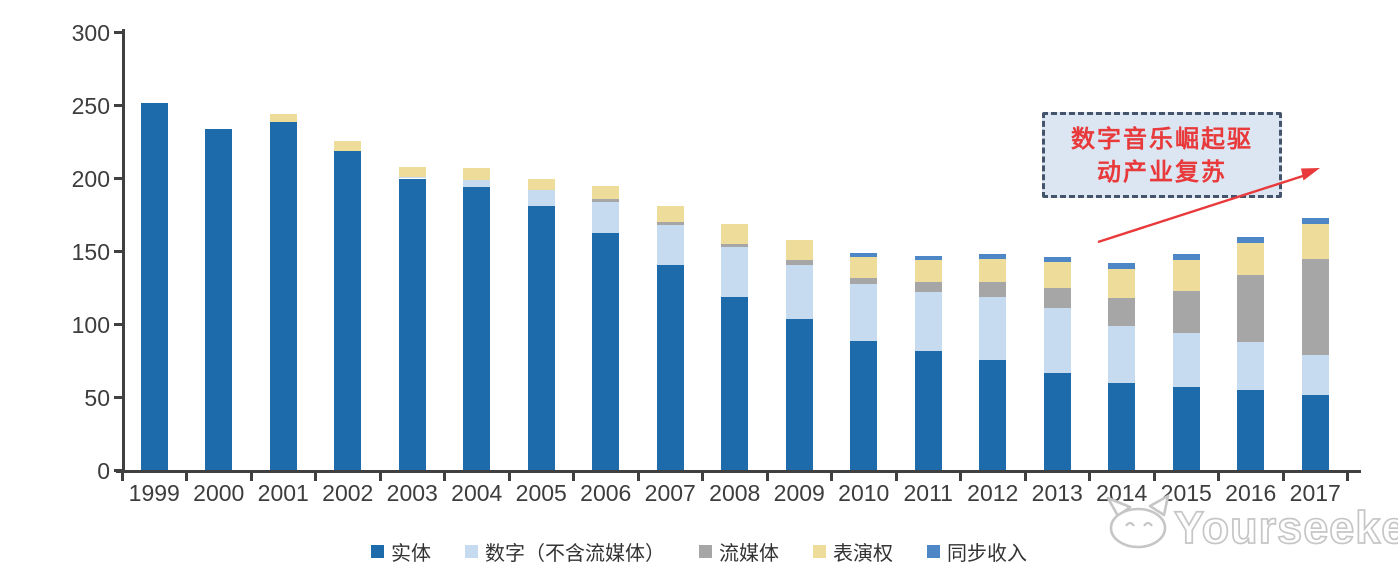  What do you see at coordinates (1057, 259) in the screenshot?
I see `bar-segment-同步收入-2013` at bounding box center [1057, 259].